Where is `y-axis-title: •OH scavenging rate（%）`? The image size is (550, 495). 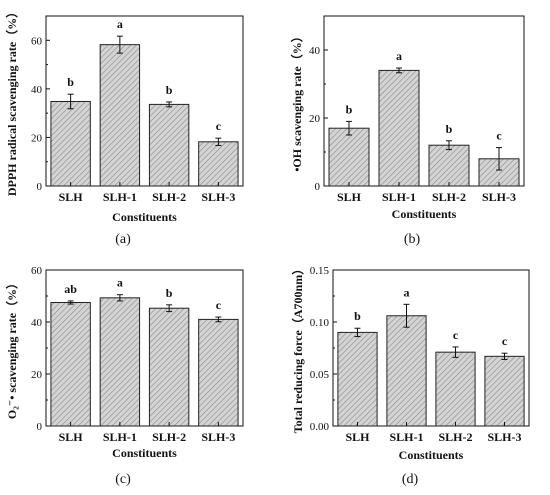 y-axis-title: •OH scavenging rate（%） is located at coordinates (296, 101).